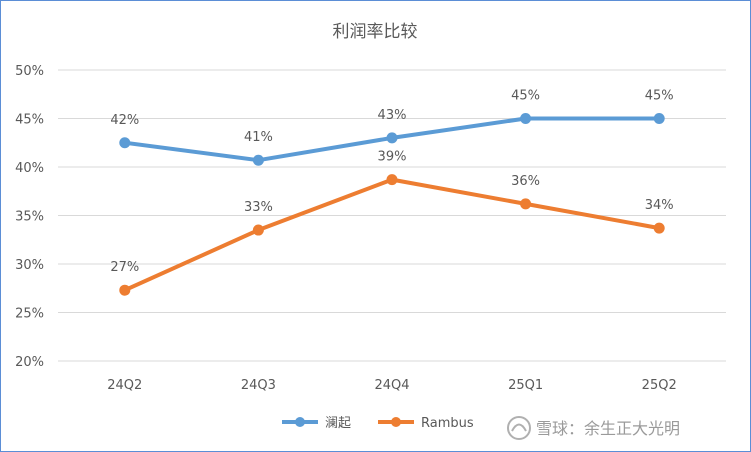 This screenshot has height=452, width=751. What do you see at coordinates (29, 168) in the screenshot?
I see `y-tick-label: 40%` at bounding box center [29, 168].